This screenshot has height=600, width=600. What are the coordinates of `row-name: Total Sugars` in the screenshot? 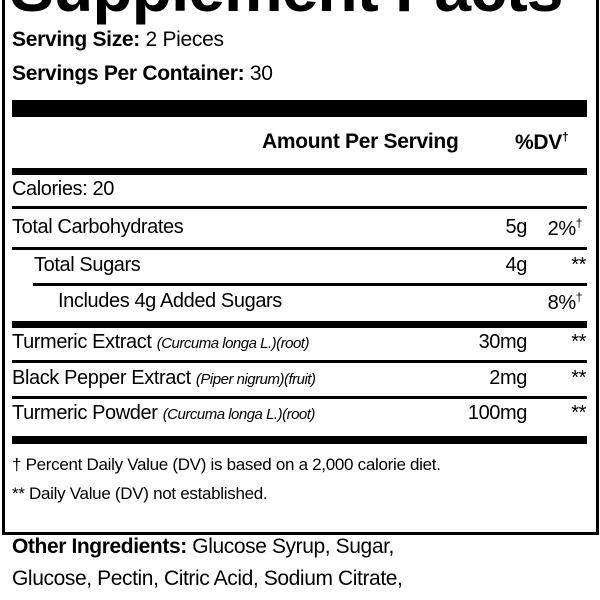 It's located at (87, 265).